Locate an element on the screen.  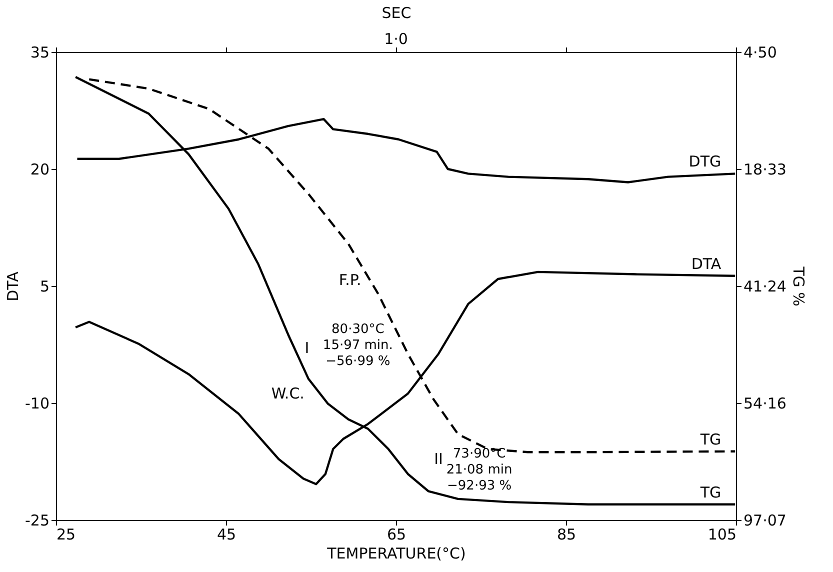
y-axis-title: DTA is located at coordinates (13, 286).